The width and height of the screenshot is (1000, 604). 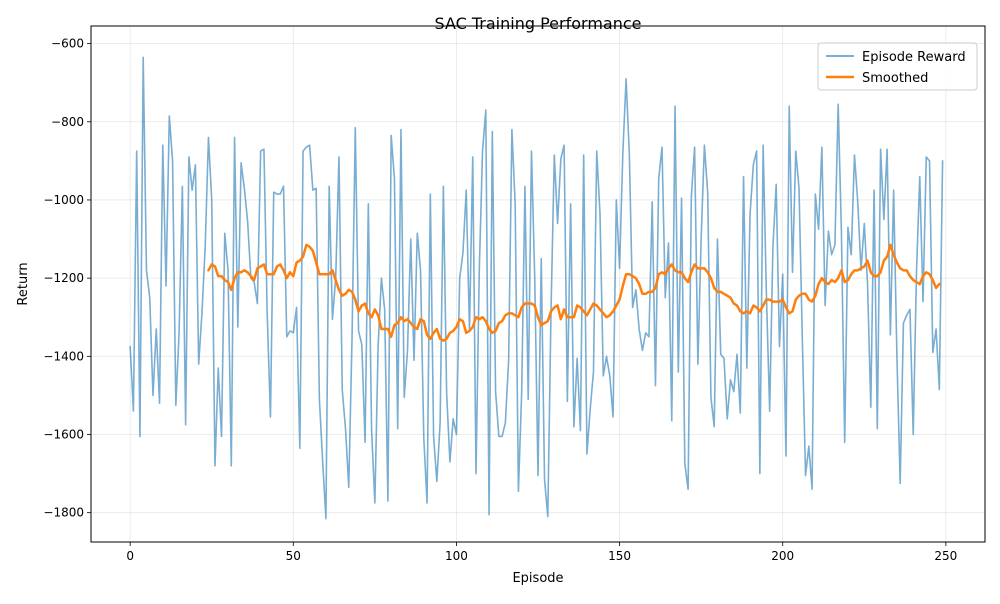 What do you see at coordinates (914, 57) in the screenshot?
I see `legend-label-episode-reward: Episode Reward` at bounding box center [914, 57].